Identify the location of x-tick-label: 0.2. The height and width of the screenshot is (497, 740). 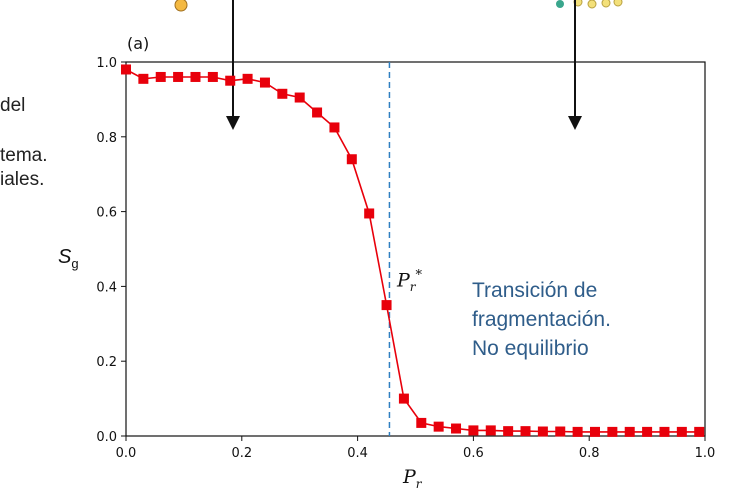
(241, 453).